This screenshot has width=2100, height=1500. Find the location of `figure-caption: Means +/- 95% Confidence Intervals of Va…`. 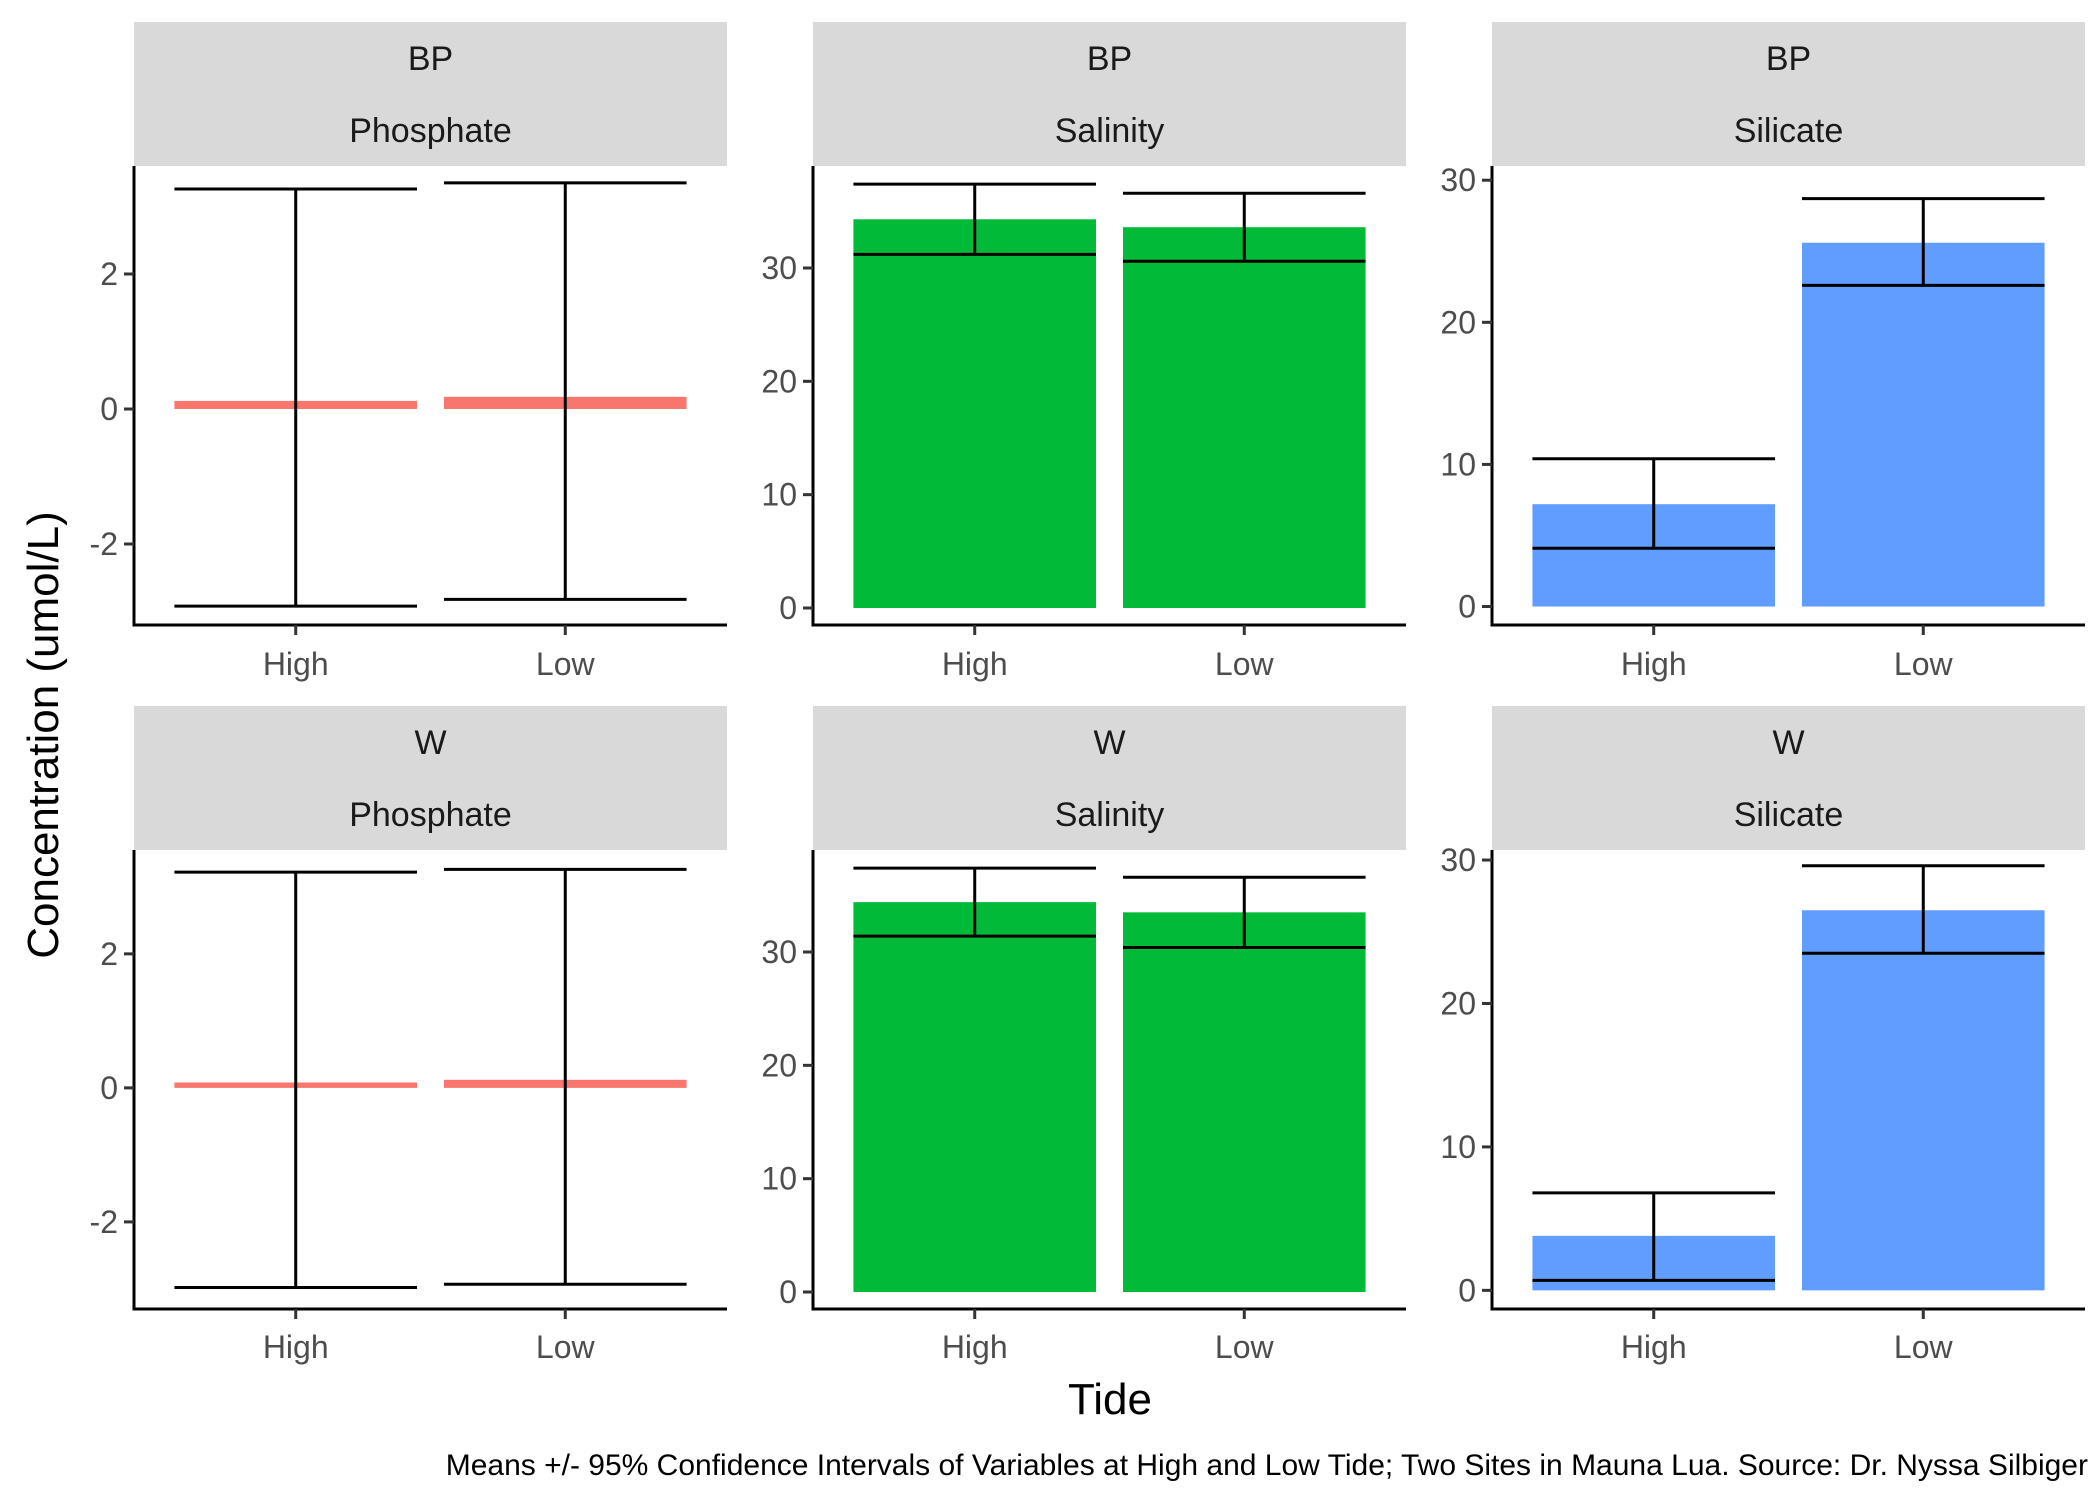

figure-caption: Means +/- 95% Confidence Intervals of Va… is located at coordinates (1267, 1465).